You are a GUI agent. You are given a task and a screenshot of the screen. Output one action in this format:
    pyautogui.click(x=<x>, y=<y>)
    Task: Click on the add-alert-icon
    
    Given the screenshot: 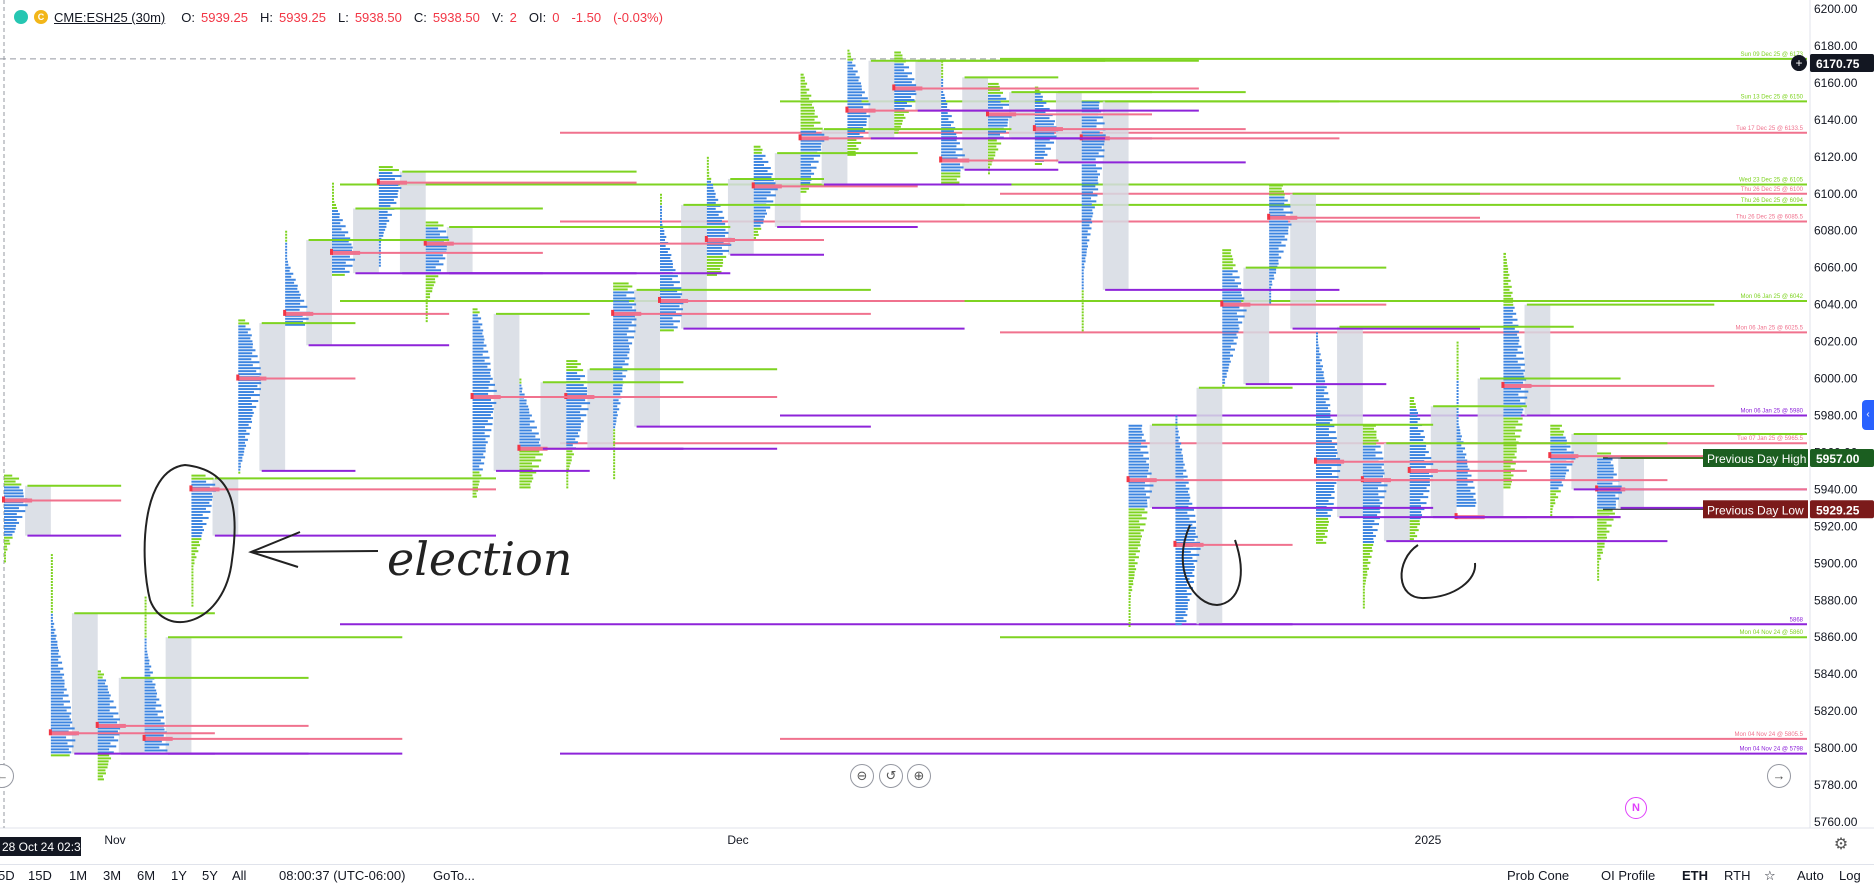 What is the action you would take?
    pyautogui.click(x=1799, y=63)
    